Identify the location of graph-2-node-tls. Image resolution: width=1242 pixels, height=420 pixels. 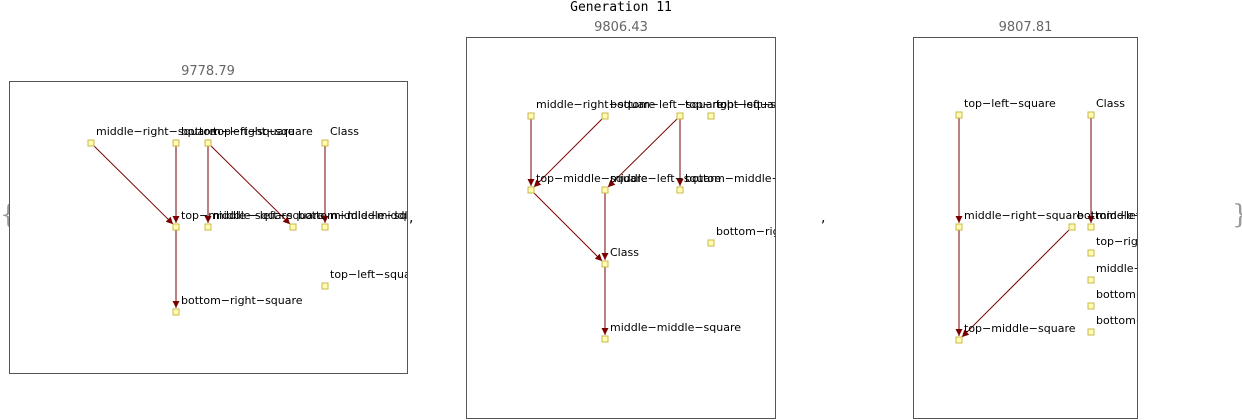
(711, 116).